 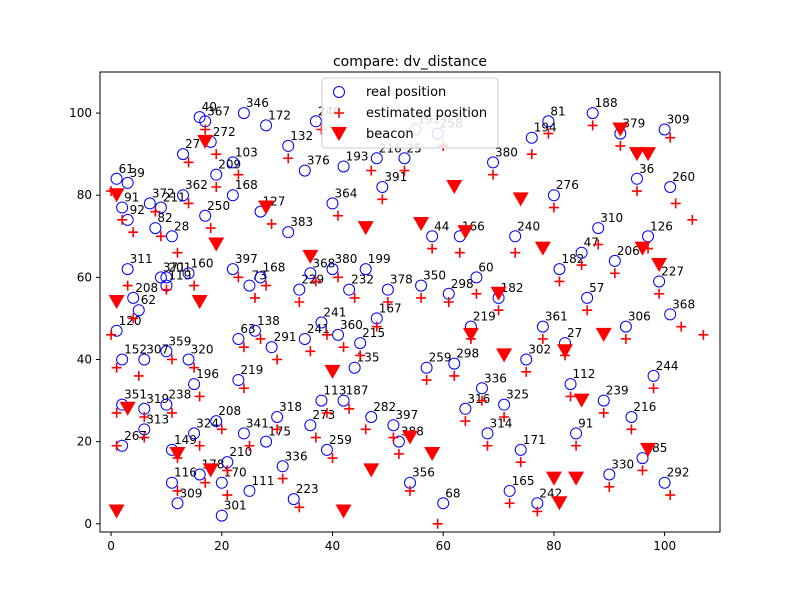 What do you see at coordinates (410, 62) in the screenshot?
I see `chart-title: compare: dv_distance` at bounding box center [410, 62].